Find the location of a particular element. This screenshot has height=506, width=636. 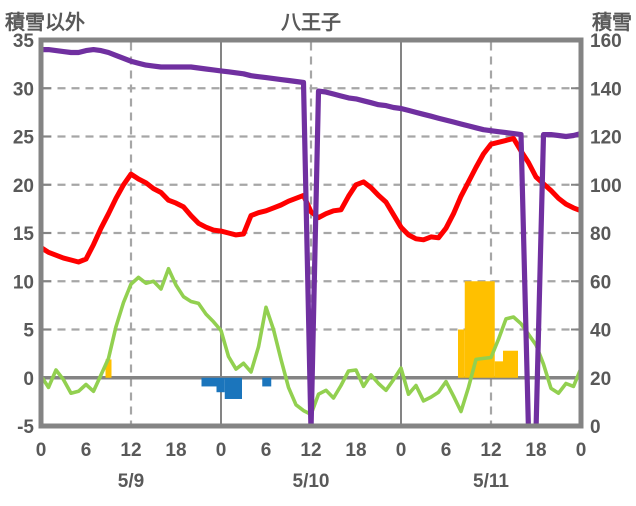

right-axis-tick-label: 20 is located at coordinates (600, 379).